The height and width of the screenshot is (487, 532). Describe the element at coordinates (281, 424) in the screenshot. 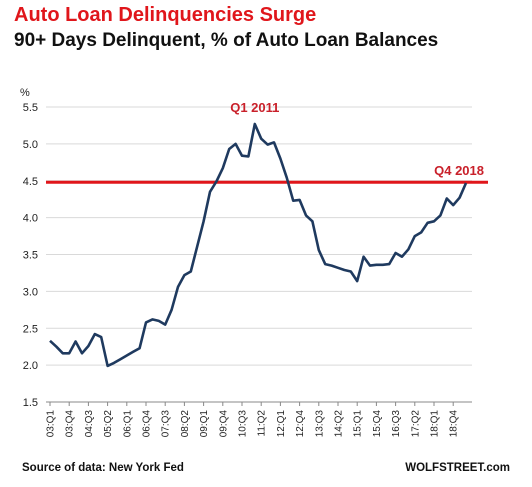

I see `x-tick-label: 12:Q1` at that location.